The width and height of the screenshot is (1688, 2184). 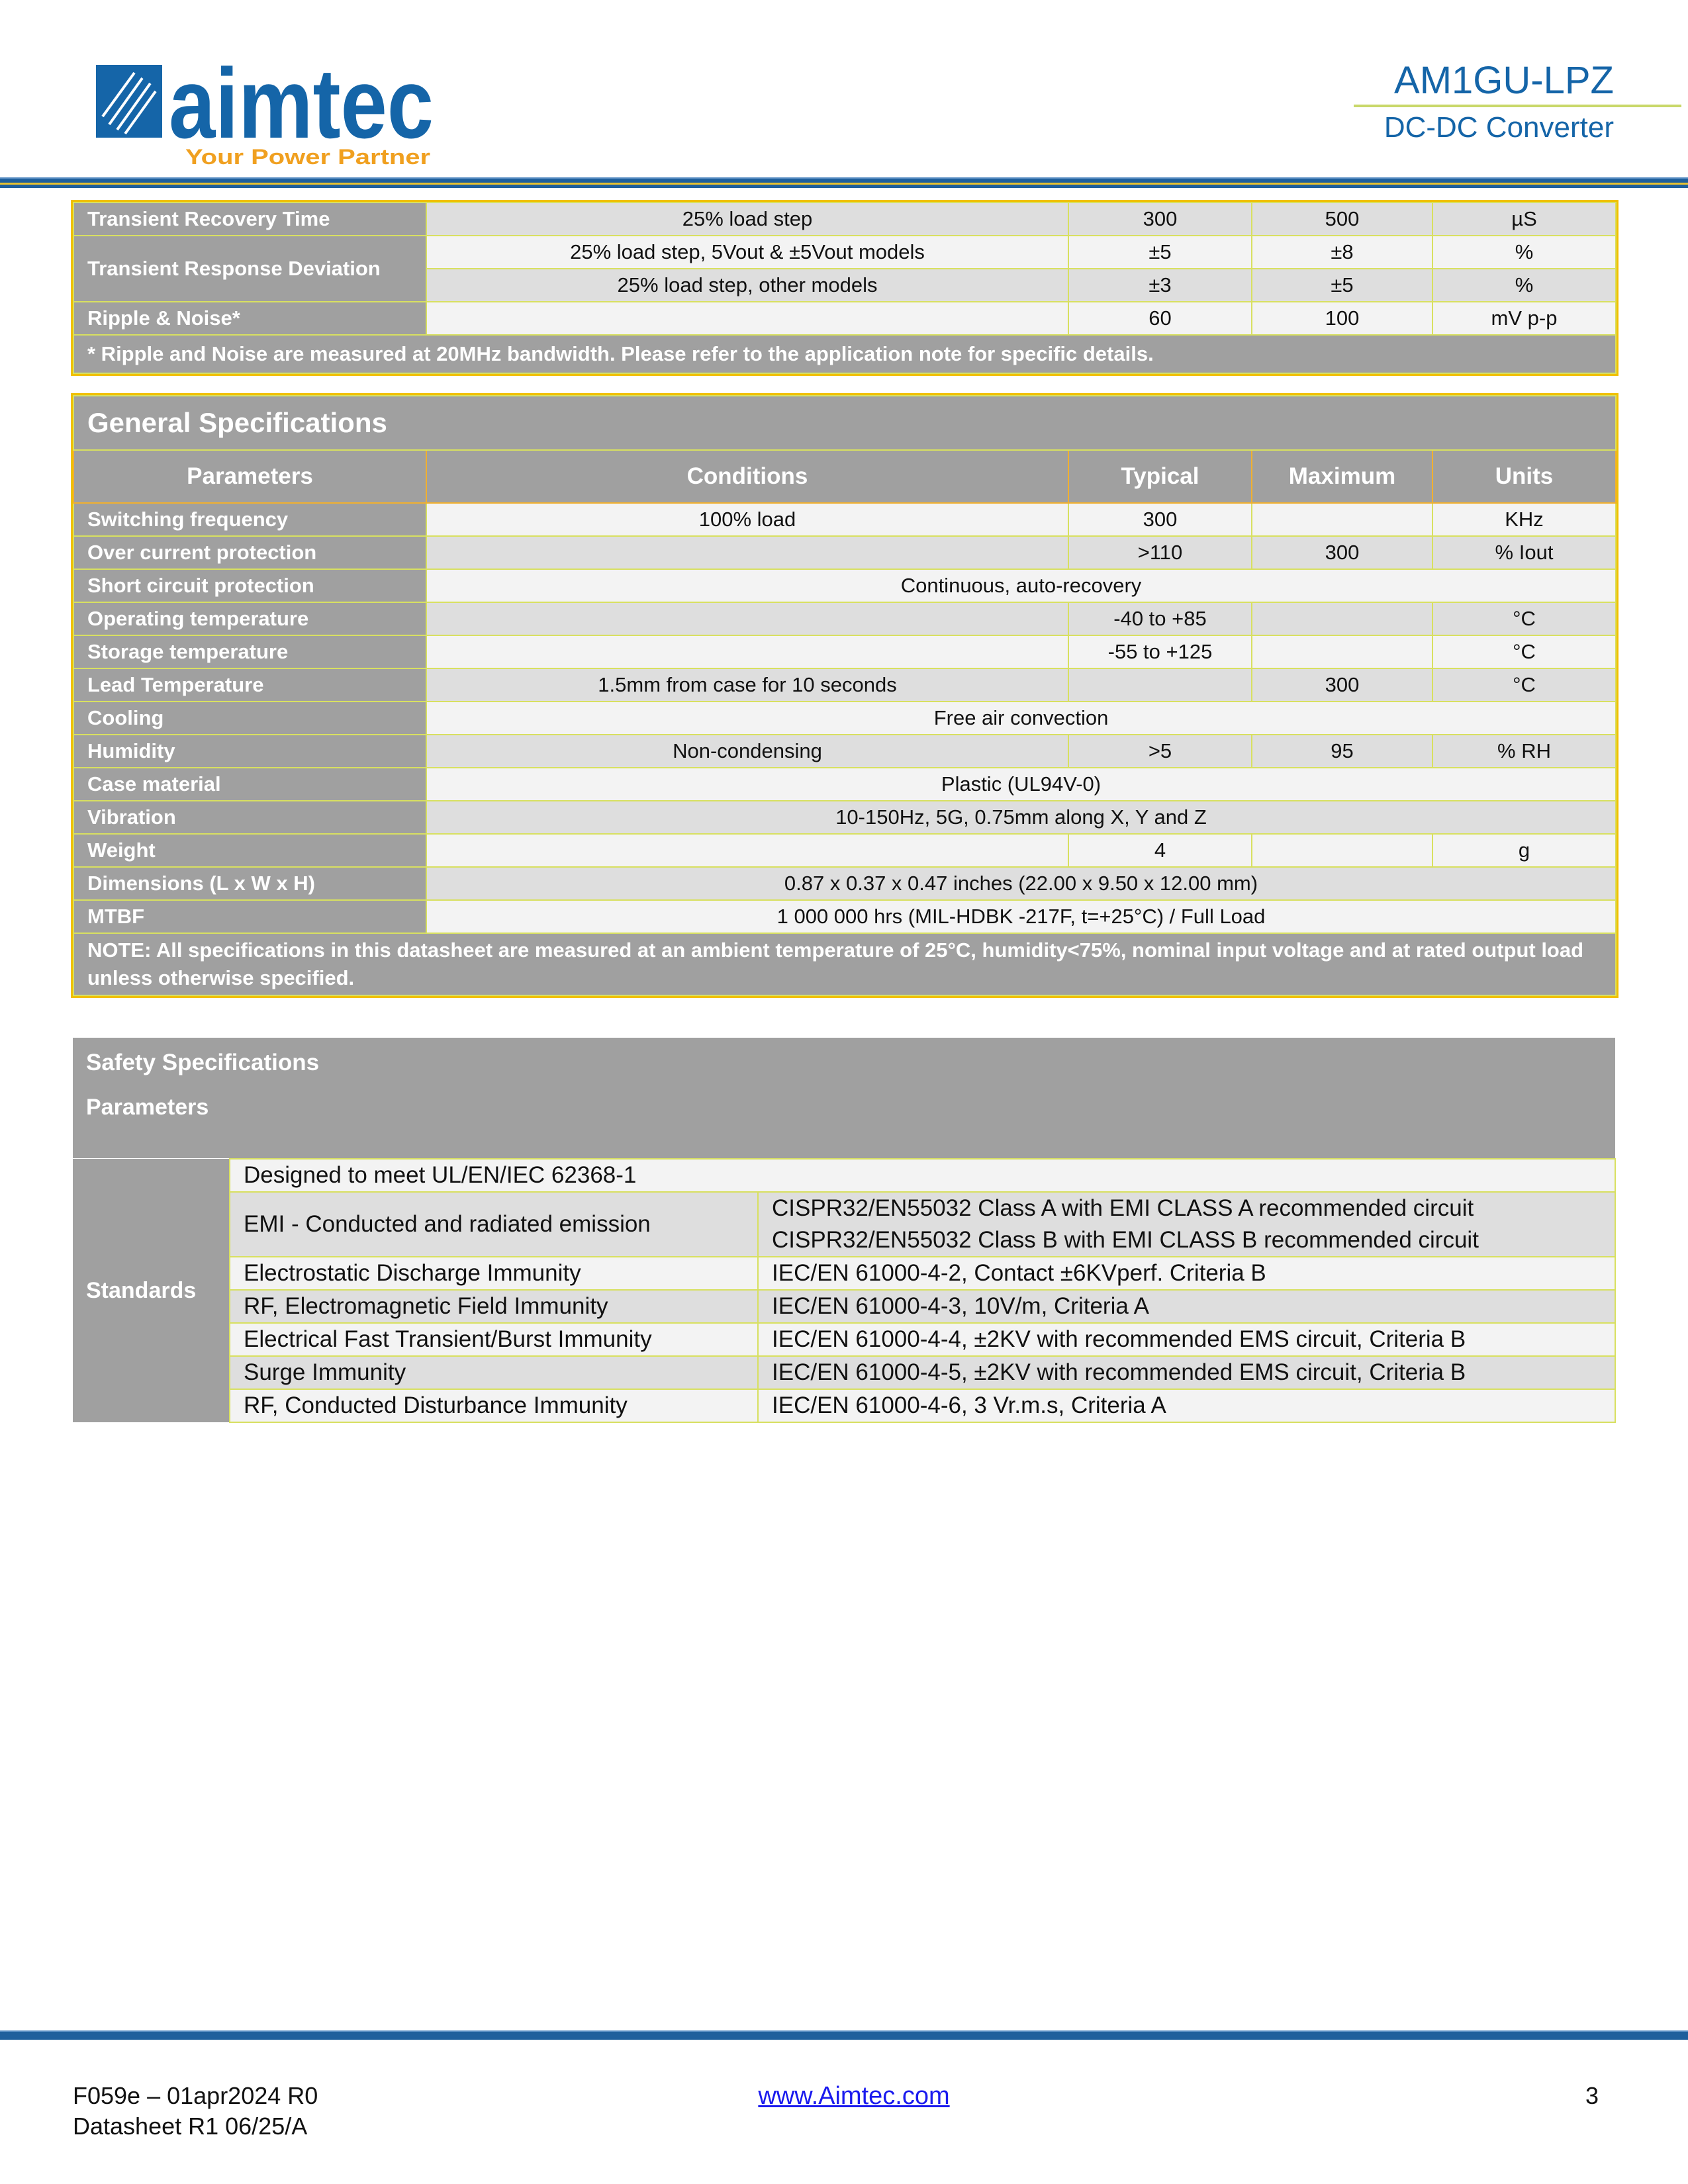 I want to click on cond-cell: 25% load step, 5Vout & ±5Vout models, so click(x=747, y=252).